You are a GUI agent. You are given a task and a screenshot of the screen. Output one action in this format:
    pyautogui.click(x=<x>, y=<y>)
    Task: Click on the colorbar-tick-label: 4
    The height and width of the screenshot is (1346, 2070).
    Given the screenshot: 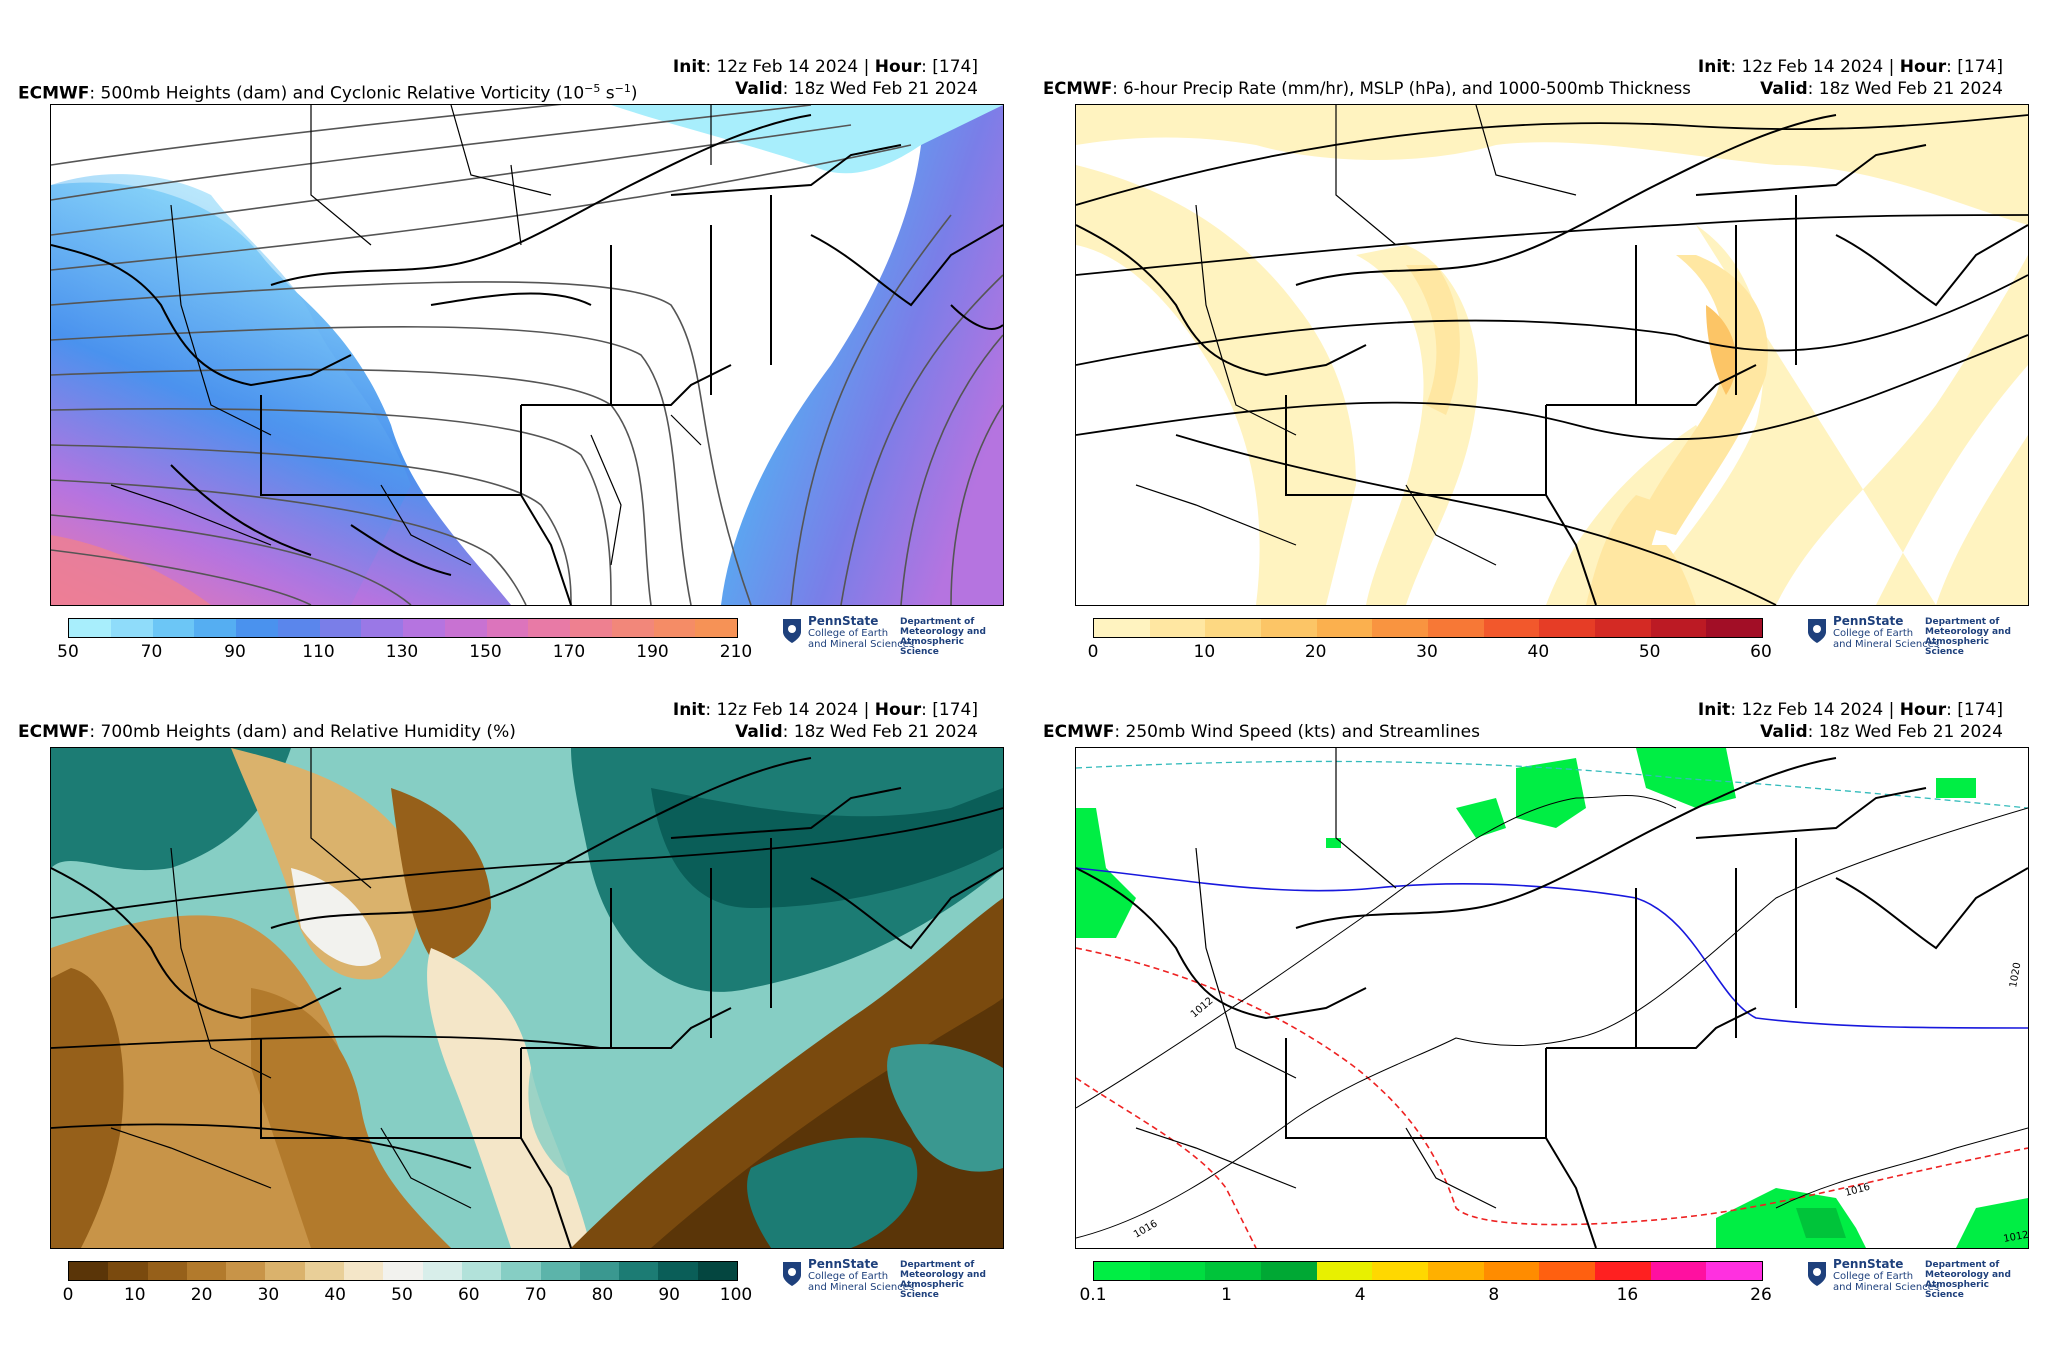 What is the action you would take?
    pyautogui.click(x=1360, y=1295)
    